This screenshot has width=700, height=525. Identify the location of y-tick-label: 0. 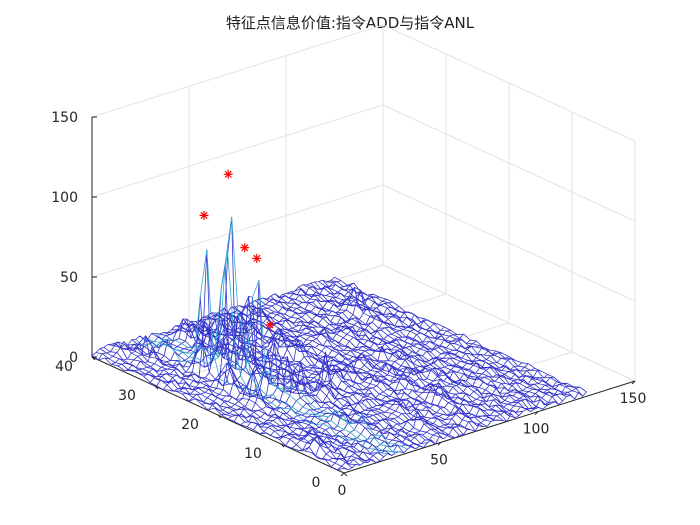
(316, 483).